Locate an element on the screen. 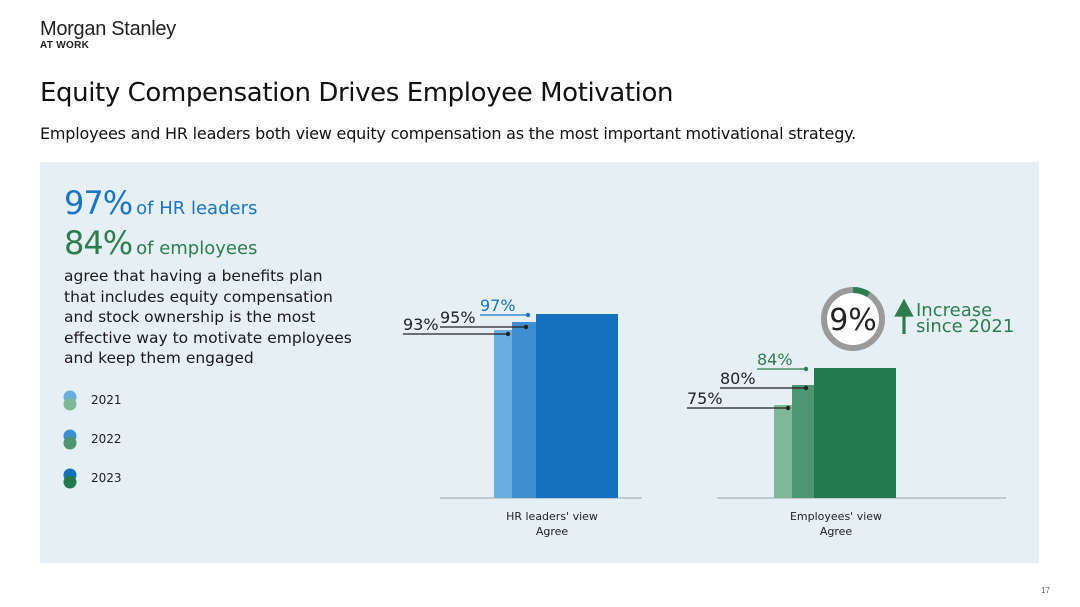  page-number: 17 is located at coordinates (1045, 590).